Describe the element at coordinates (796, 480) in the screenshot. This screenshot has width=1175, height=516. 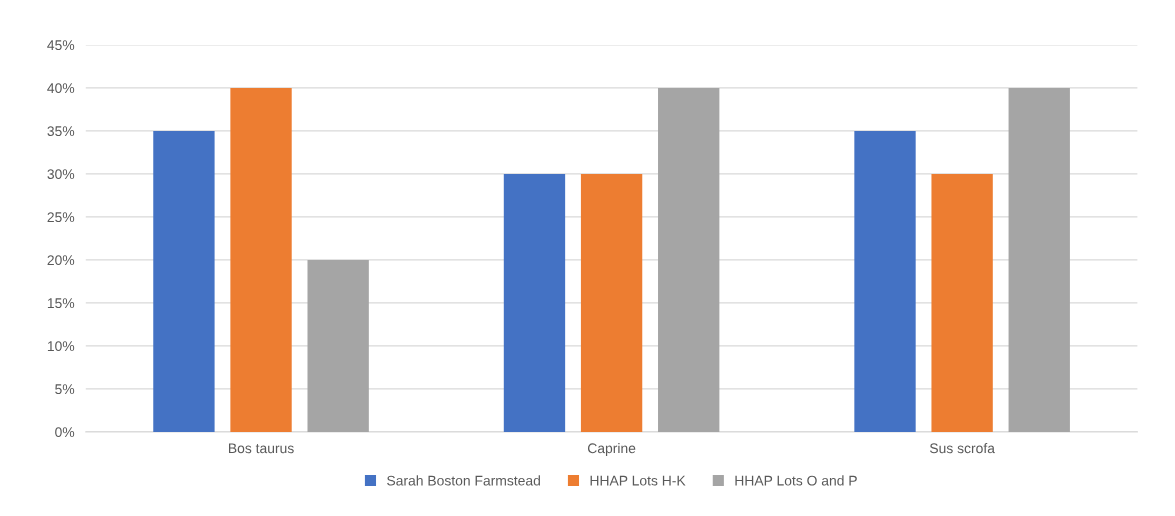
I see `legend-label: HHAP Lots O and P` at that location.